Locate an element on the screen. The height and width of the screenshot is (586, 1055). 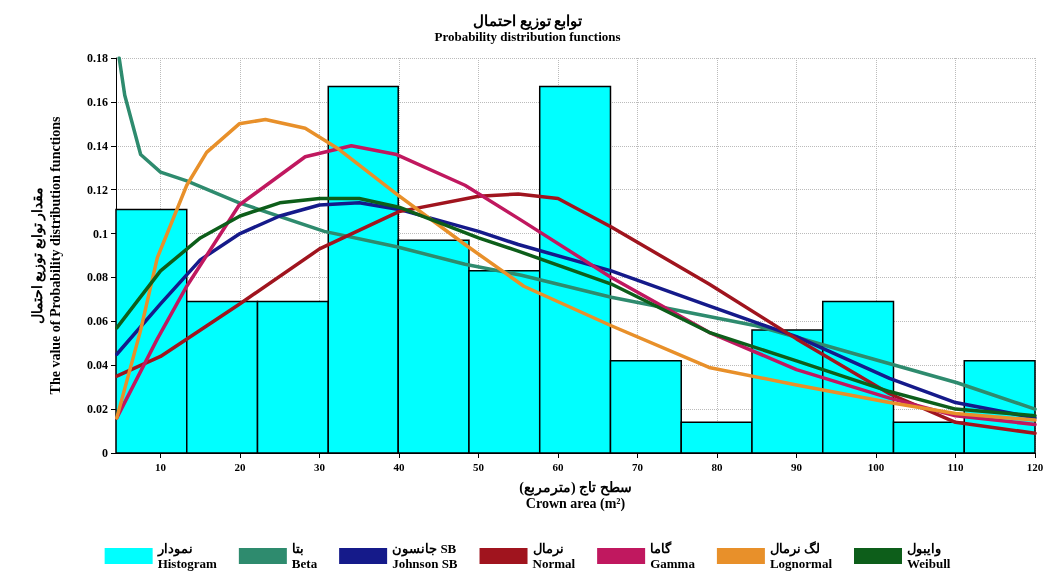
x-tick-label: 110 is located at coordinates (955, 466).